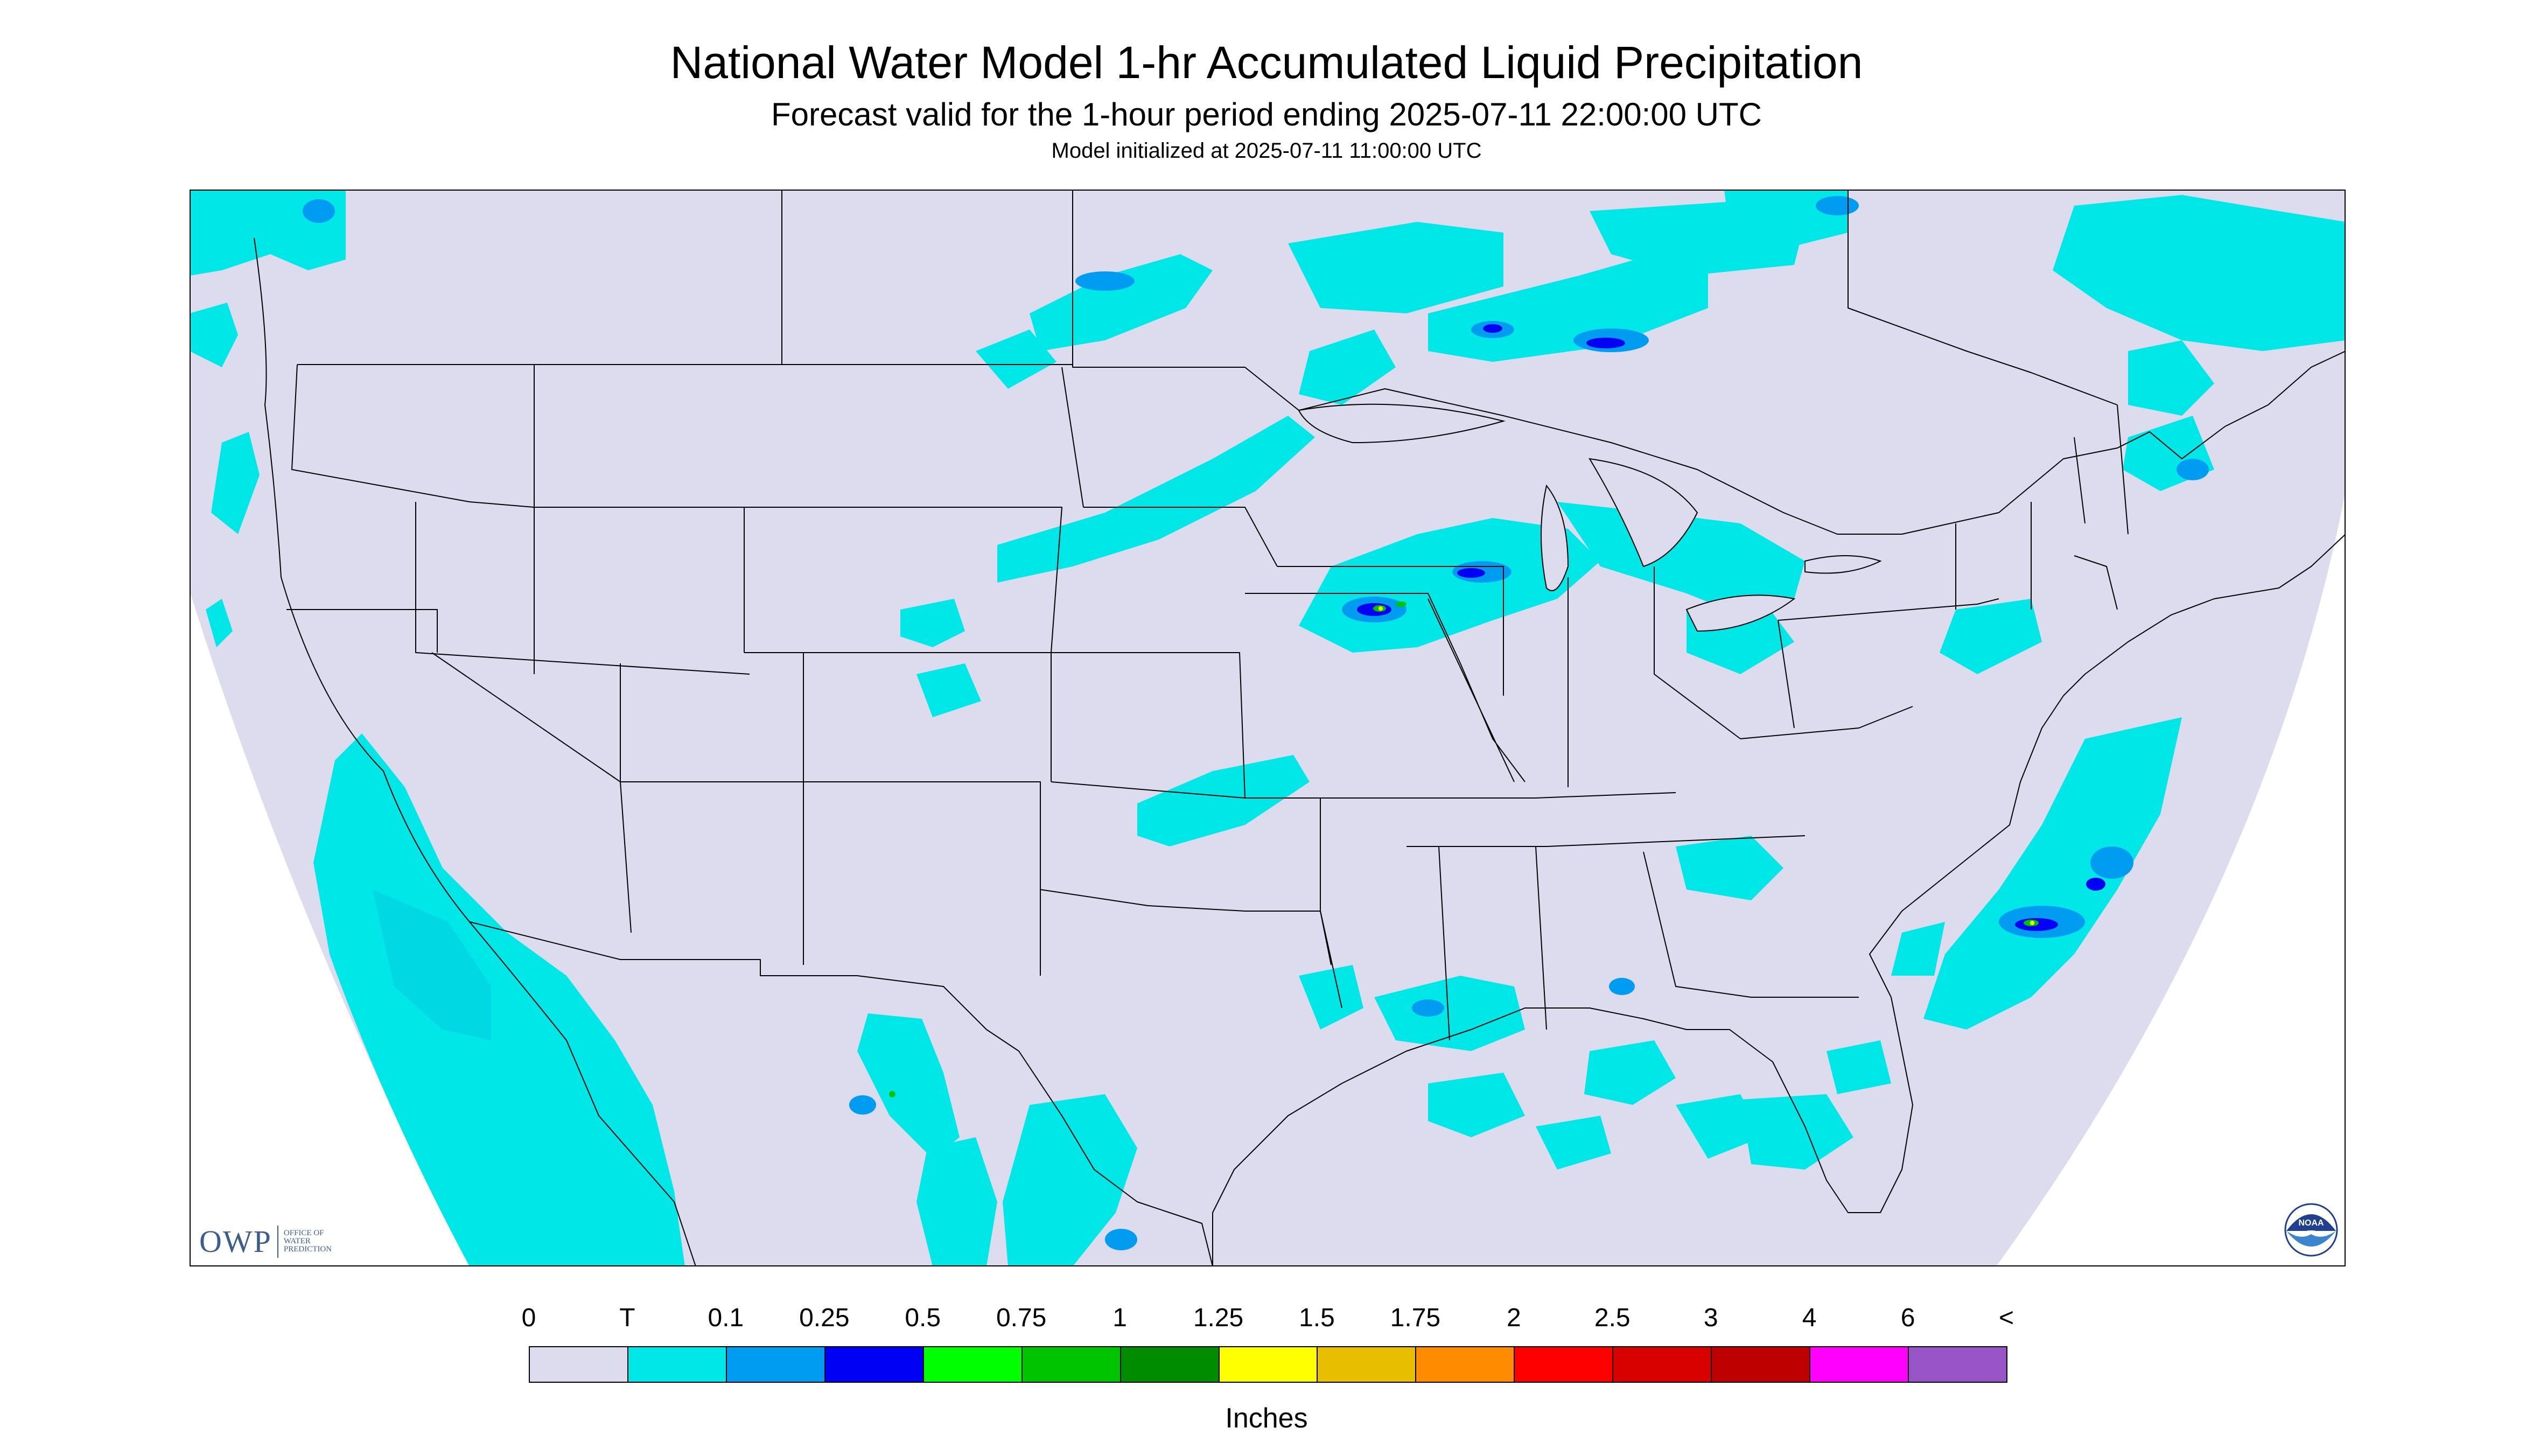  What do you see at coordinates (1415, 1318) in the screenshot?
I see `legend-label: 1.75` at bounding box center [1415, 1318].